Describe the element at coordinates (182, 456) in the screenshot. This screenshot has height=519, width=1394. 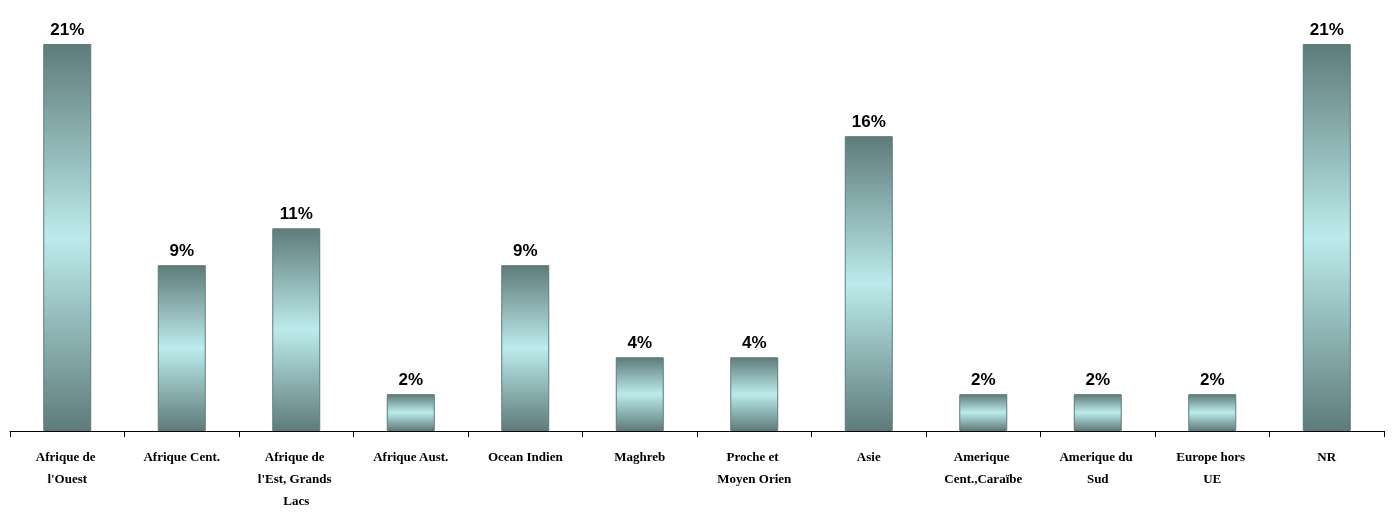
I see `x-tick-label: Afrique Cent.` at that location.